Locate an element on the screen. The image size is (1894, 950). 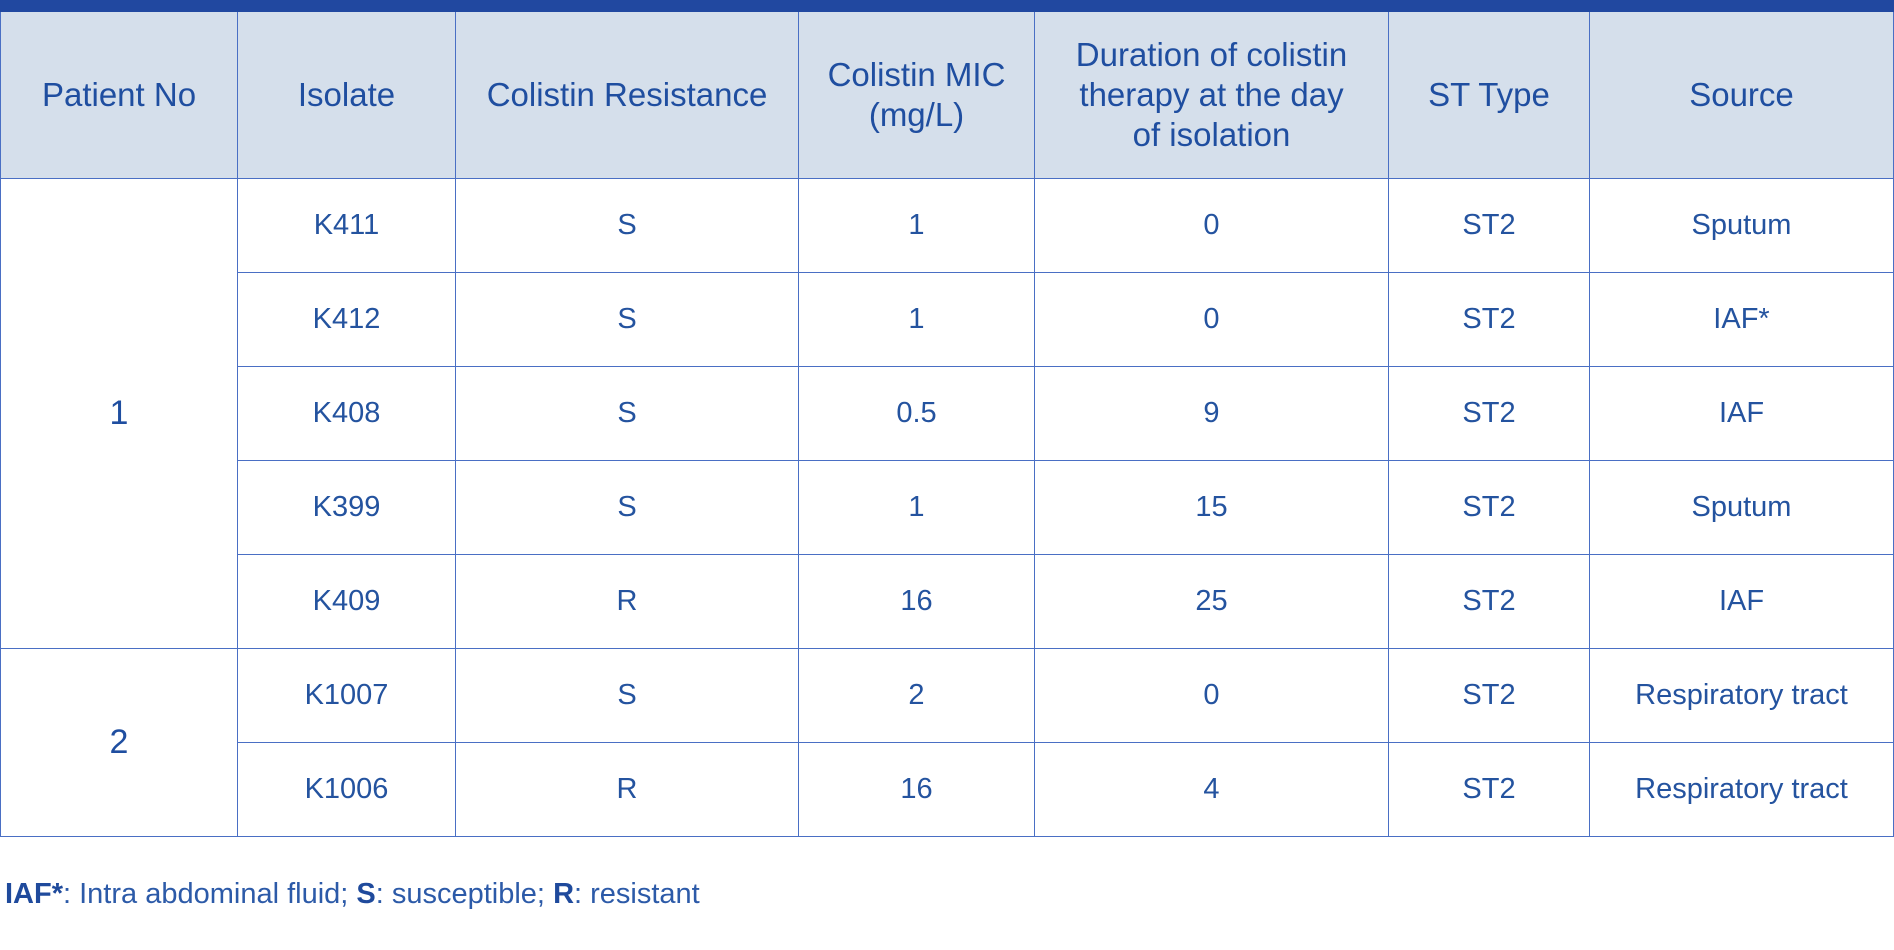
footnote-iaf-term: IAF* is located at coordinates (34, 894).